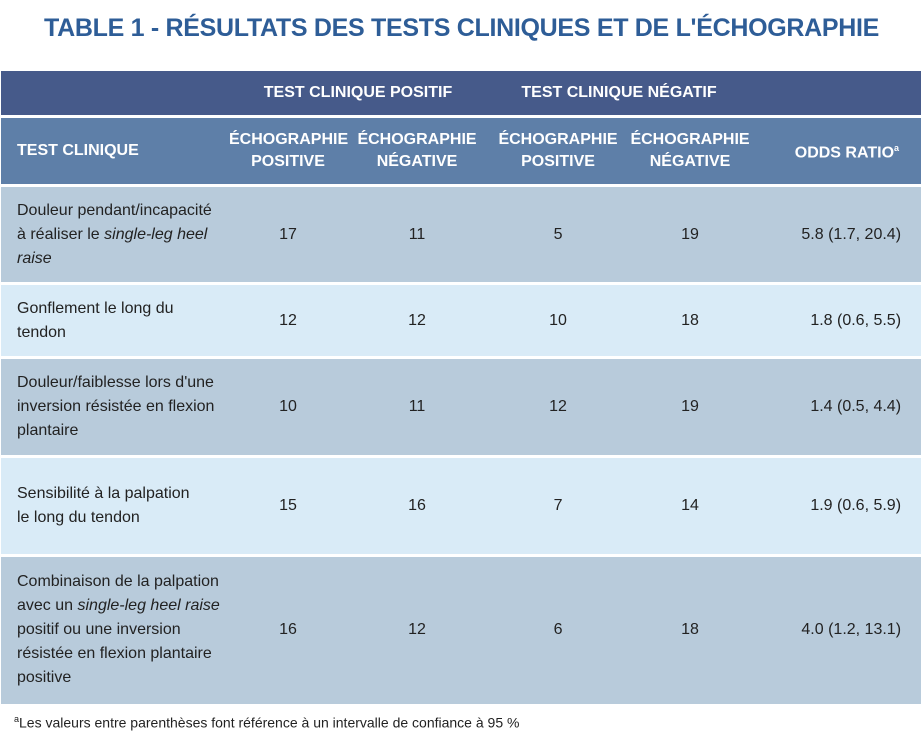  What do you see at coordinates (118, 582) in the screenshot?
I see `row-label-text: Combinaison de la palpation` at bounding box center [118, 582].